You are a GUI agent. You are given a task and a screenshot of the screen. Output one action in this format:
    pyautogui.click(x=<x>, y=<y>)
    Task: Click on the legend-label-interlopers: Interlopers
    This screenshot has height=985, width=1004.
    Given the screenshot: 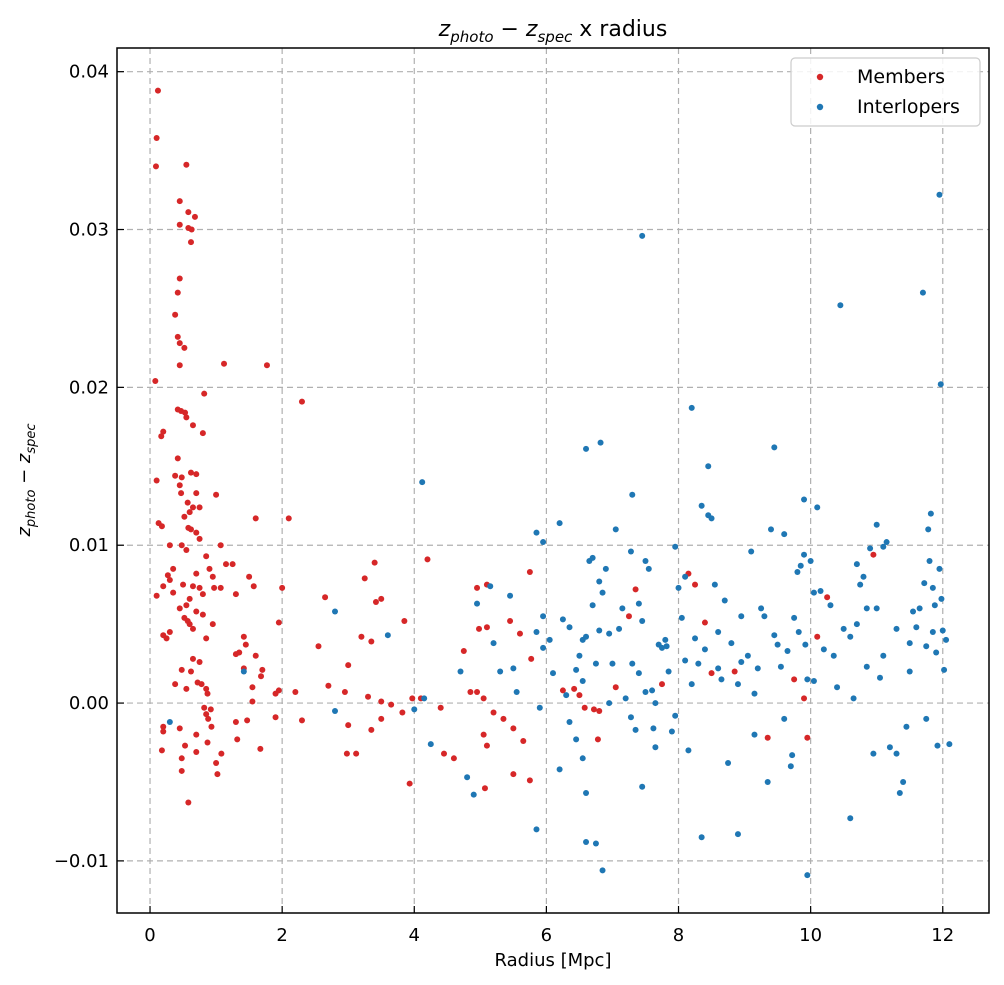 What is the action you would take?
    pyautogui.click(x=908, y=107)
    